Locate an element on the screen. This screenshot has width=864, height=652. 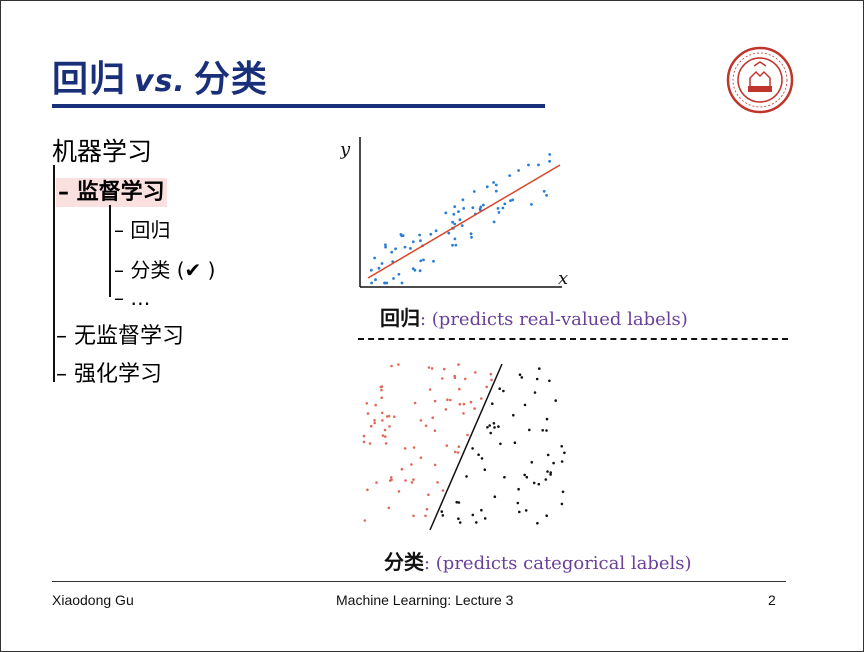
classification-caption-zh: 分类 is located at coordinates (404, 562).